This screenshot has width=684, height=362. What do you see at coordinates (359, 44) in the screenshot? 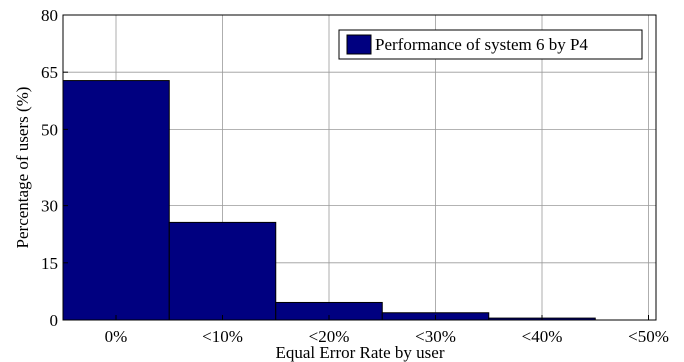
I see `legend-swatch` at bounding box center [359, 44].